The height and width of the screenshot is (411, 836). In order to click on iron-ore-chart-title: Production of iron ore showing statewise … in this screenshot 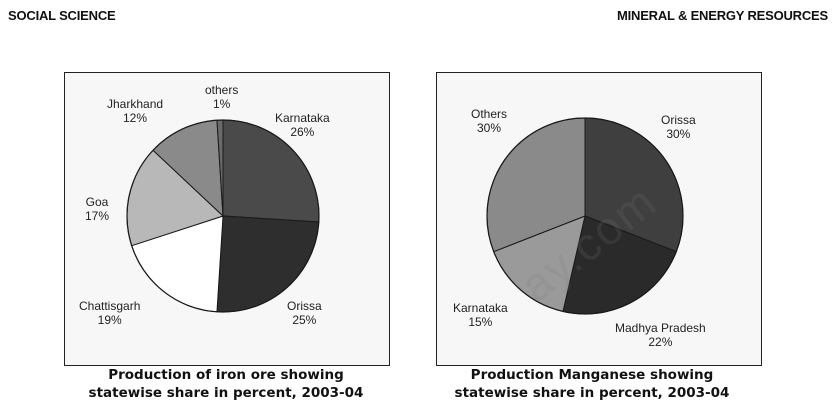, I will do `click(226, 384)`.